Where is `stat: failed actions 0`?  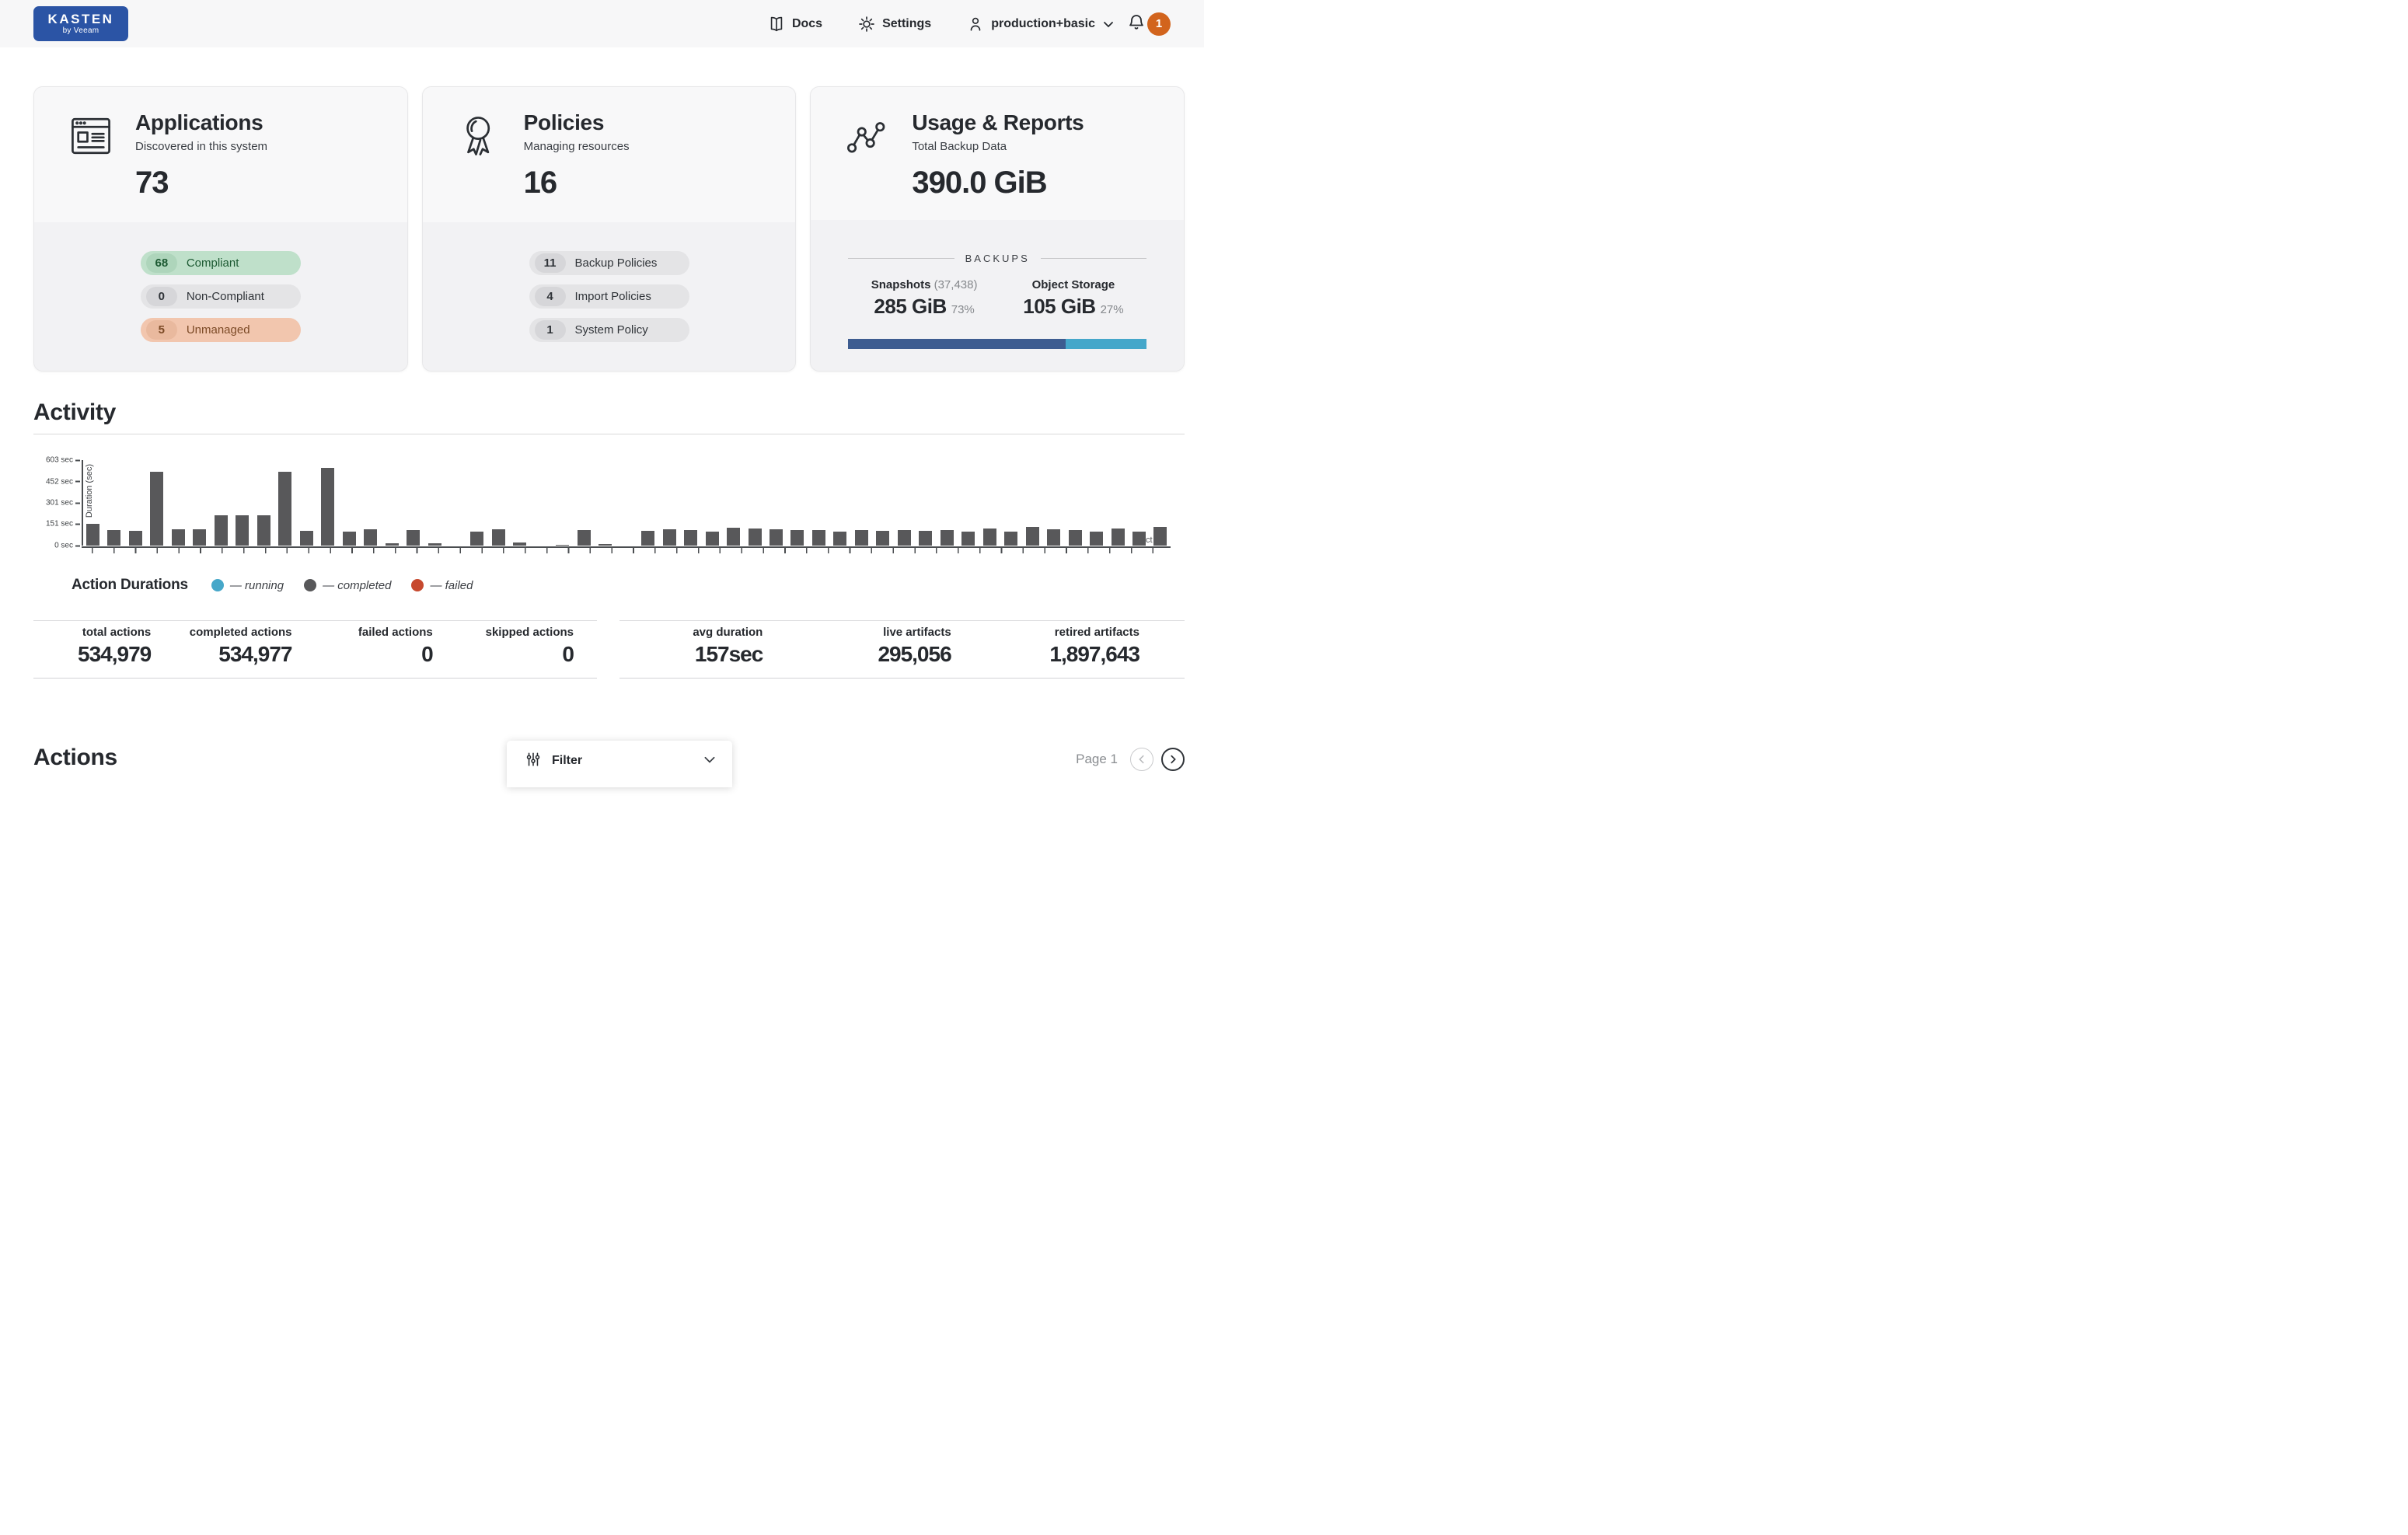
stat: failed actions 0 is located at coordinates (386, 646).